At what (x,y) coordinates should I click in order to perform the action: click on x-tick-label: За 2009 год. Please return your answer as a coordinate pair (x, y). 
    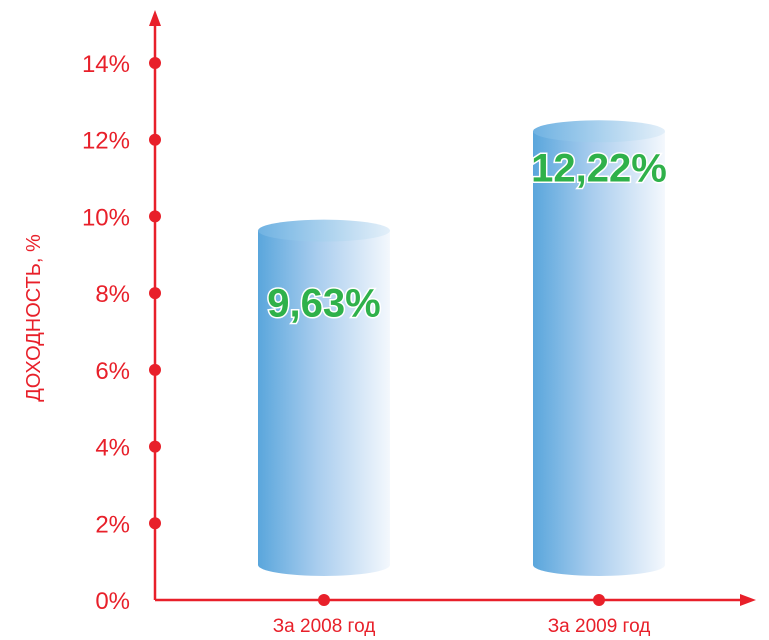
    Looking at the image, I should click on (599, 626).